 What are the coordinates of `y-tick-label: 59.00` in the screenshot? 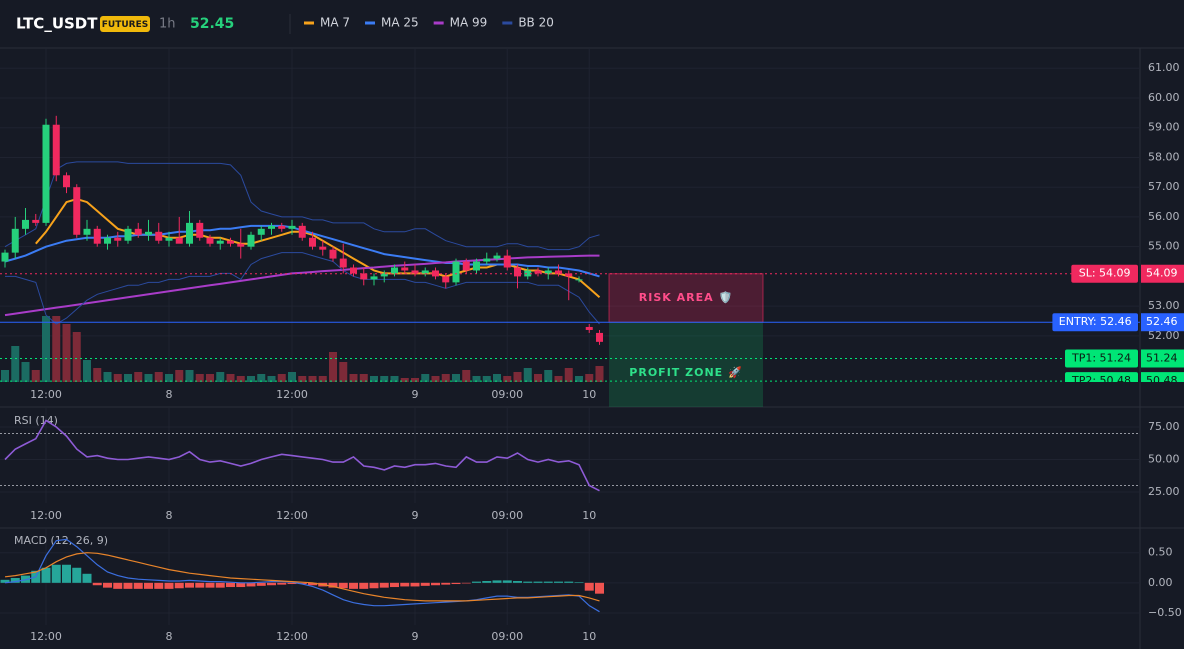 It's located at (1164, 127).